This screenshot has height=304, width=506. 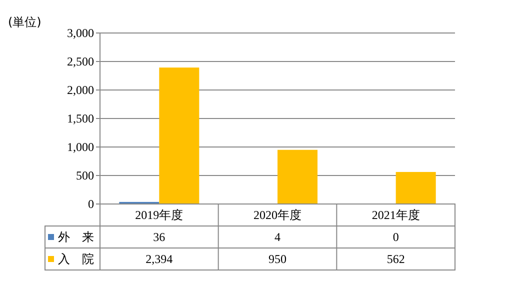 I want to click on legend-label: 入 院, so click(x=76, y=259).